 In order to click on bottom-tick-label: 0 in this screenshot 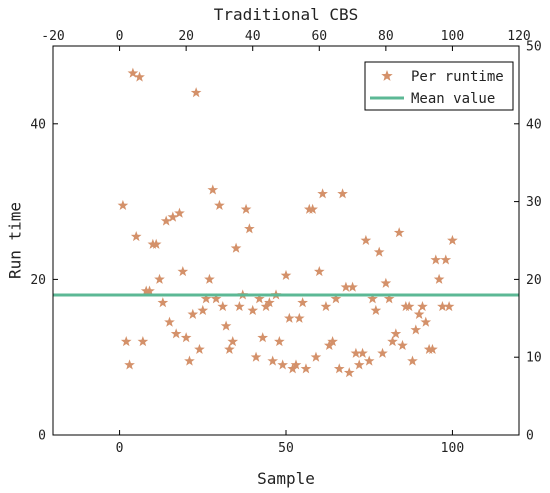, I will do `click(120, 448)`.